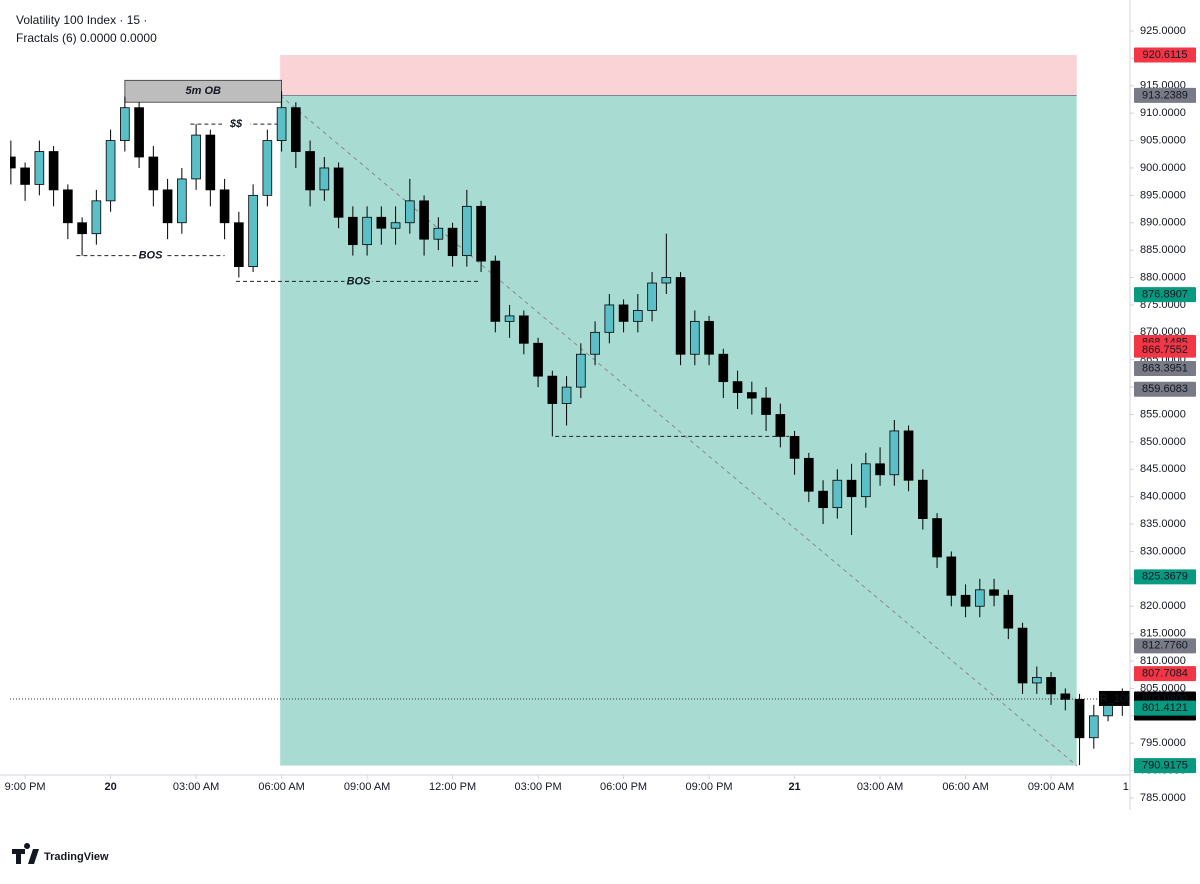 The image size is (1200, 884). I want to click on price-badge-label: 790.9175, so click(1165, 765).